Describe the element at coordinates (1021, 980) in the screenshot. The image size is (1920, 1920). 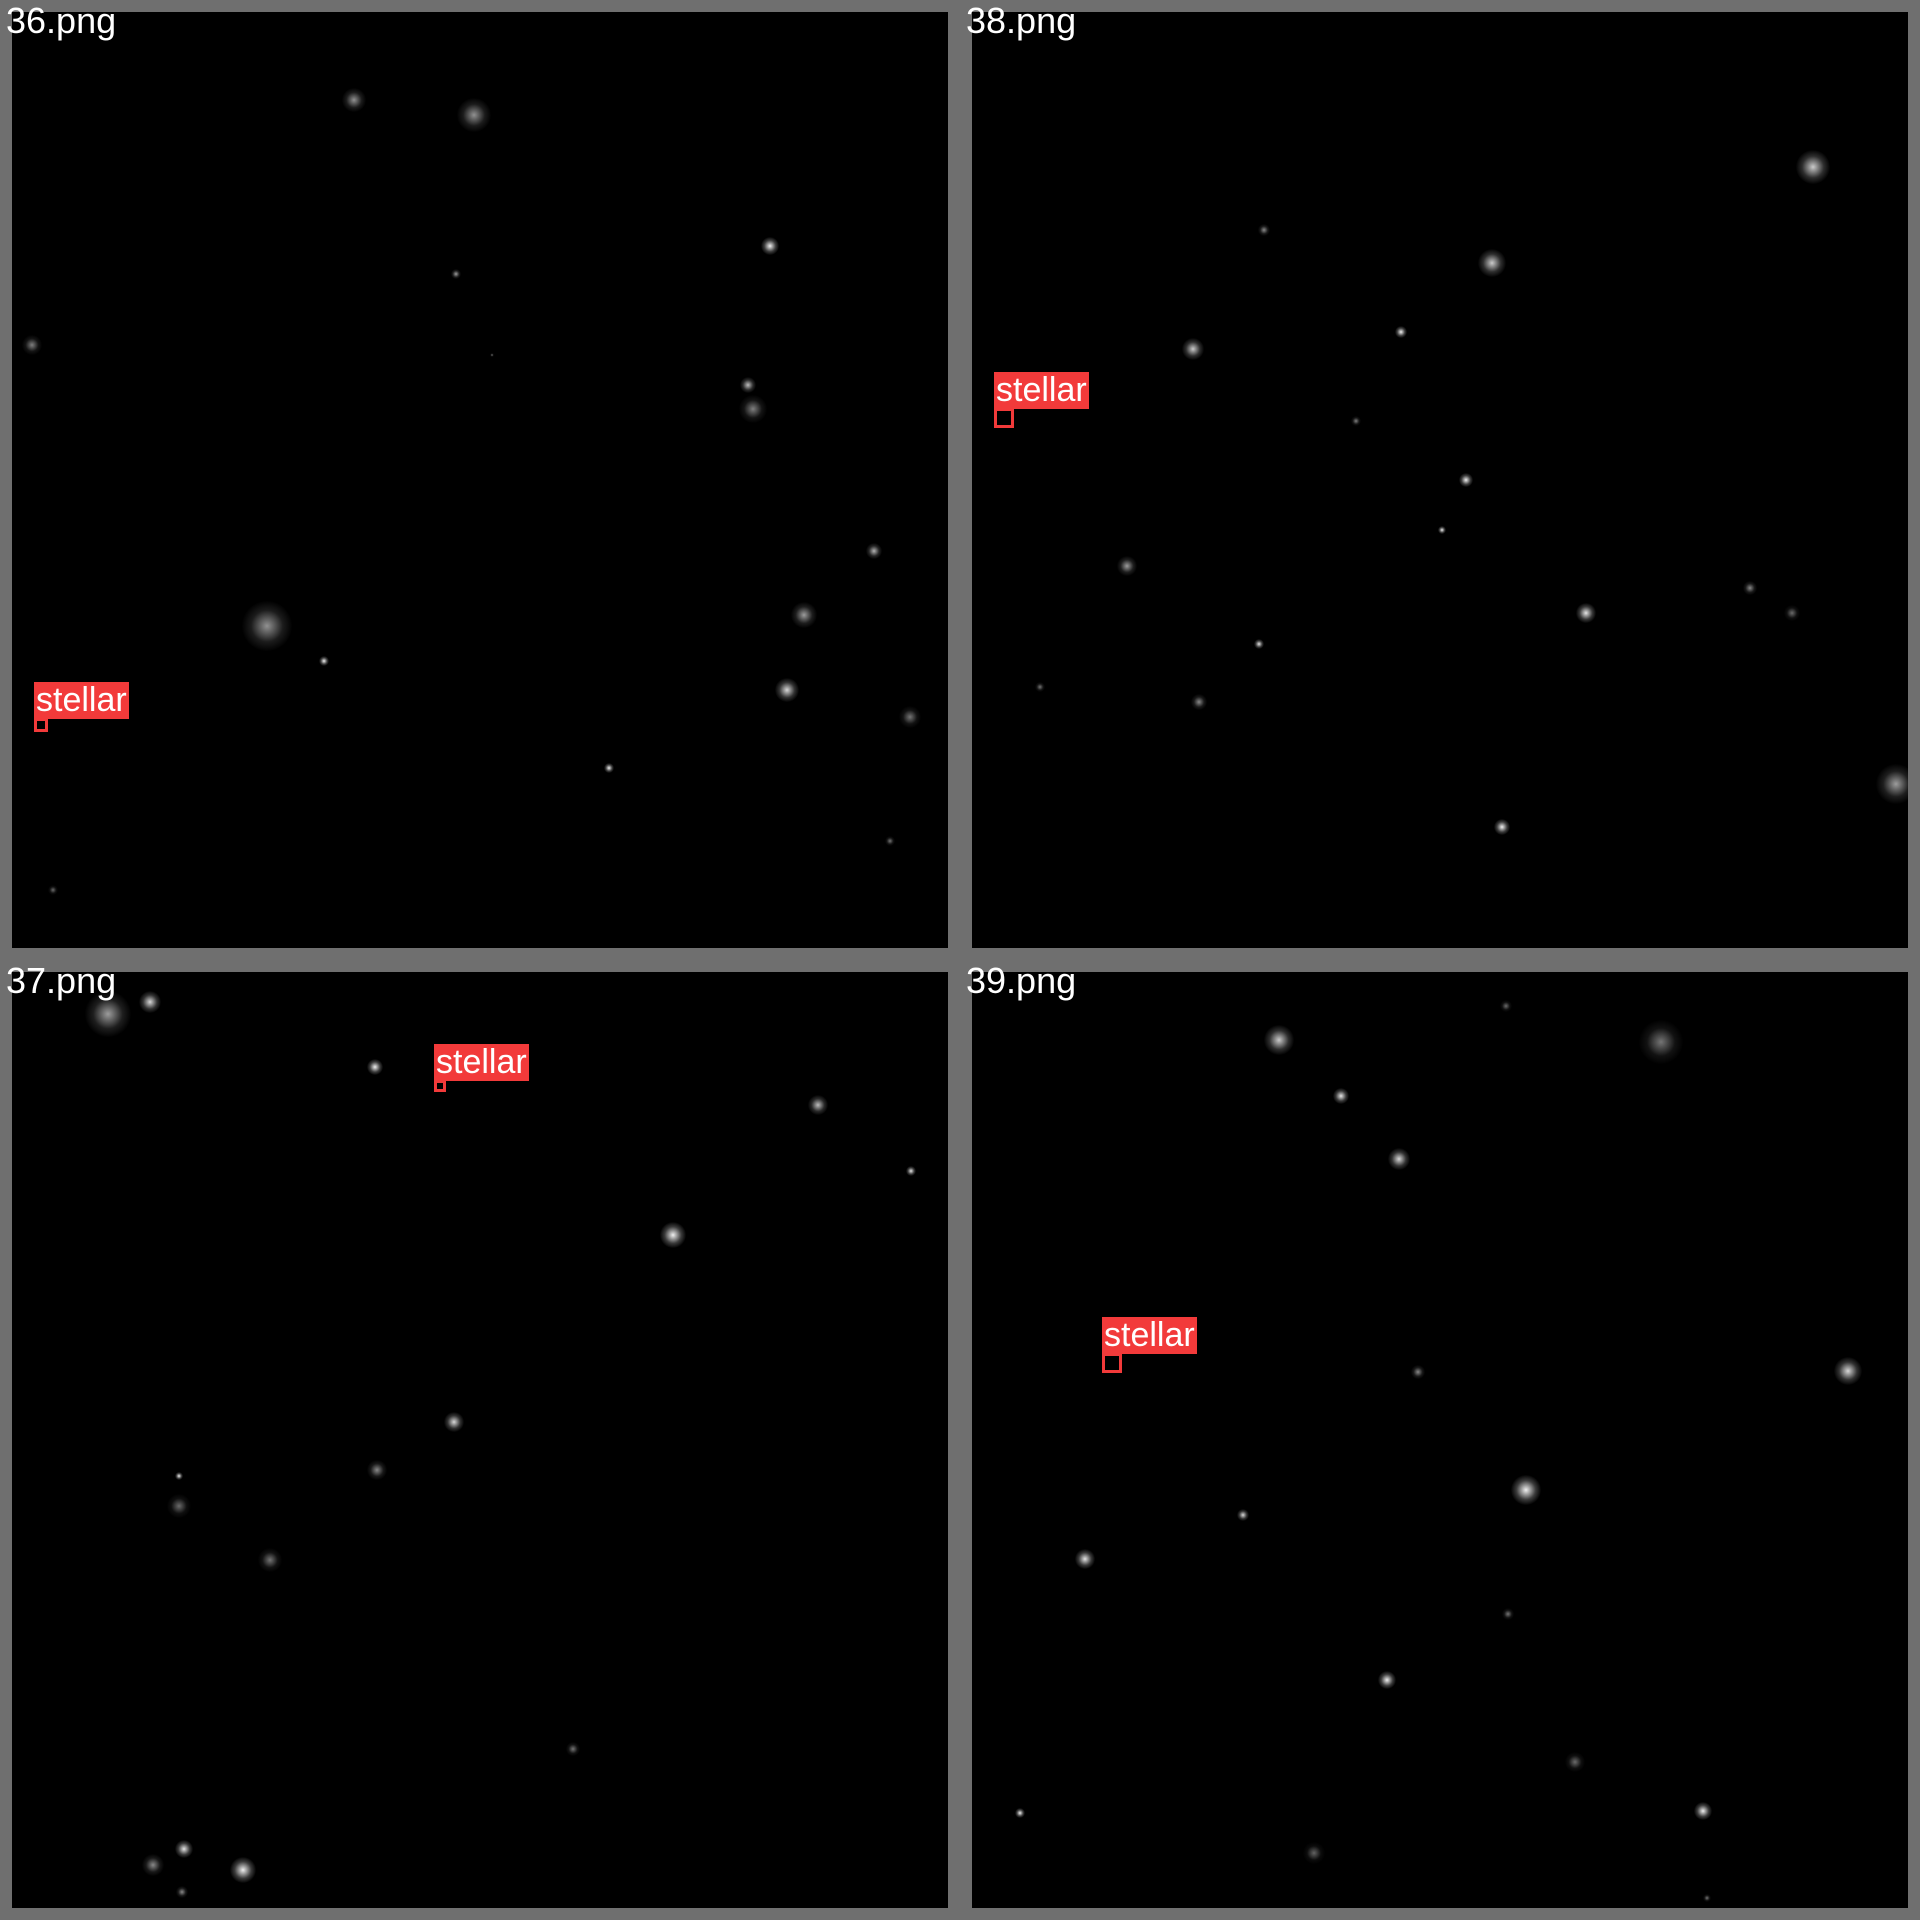
I see `panel-filename: 39.png` at that location.